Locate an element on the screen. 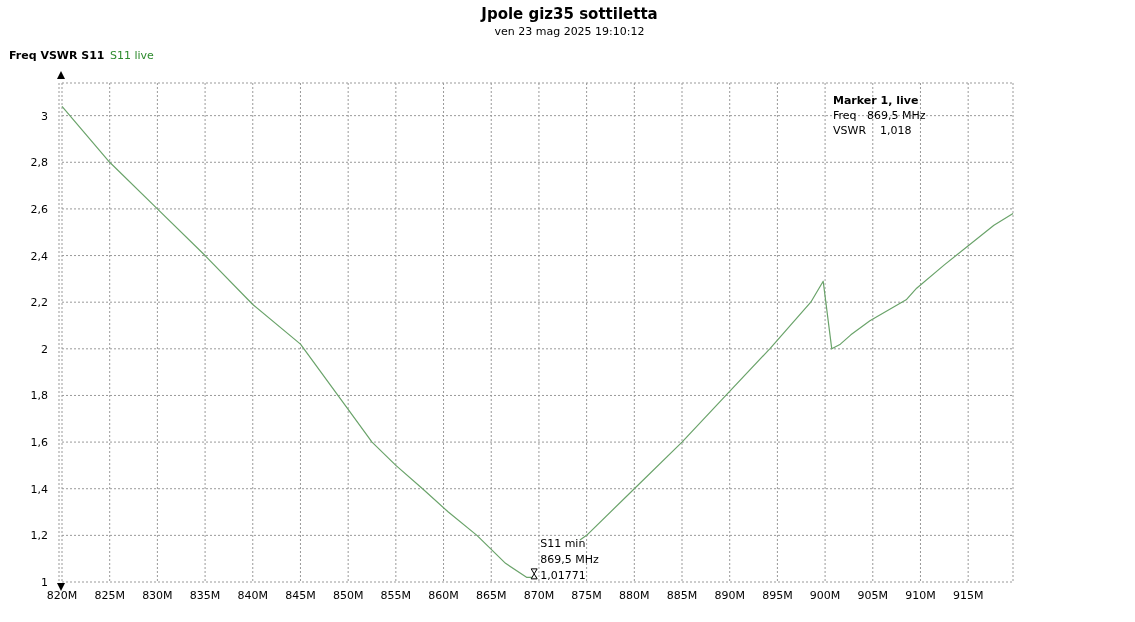 The image size is (1135, 622). y-tick-label: 2,6 is located at coordinates (39, 209).